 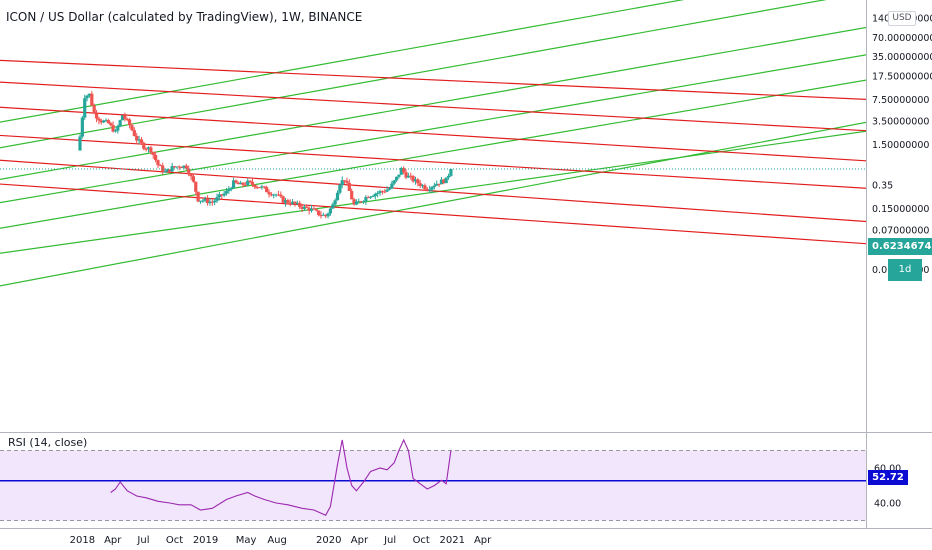 What do you see at coordinates (888, 477) in the screenshot?
I see `rsi-value-tag: 52.72` at bounding box center [888, 477].